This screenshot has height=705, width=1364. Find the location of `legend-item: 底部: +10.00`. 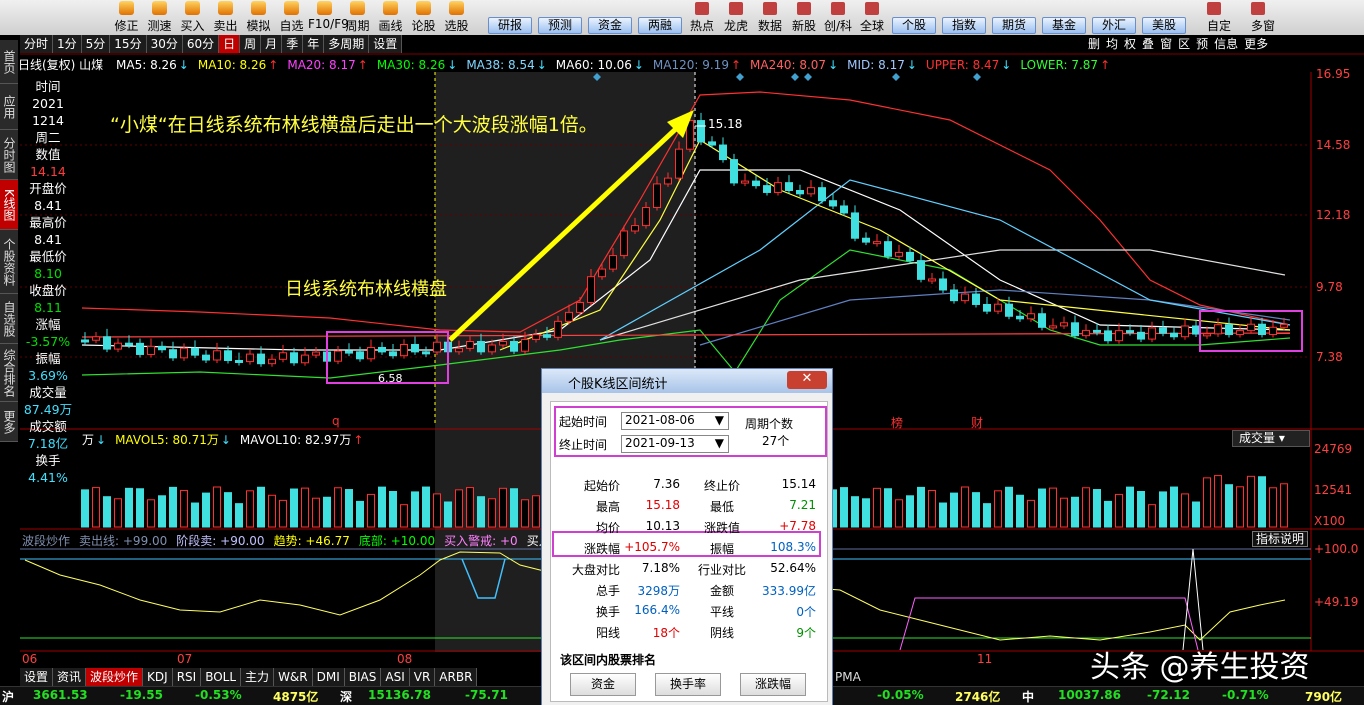

legend-item: 底部: +10.00 is located at coordinates (397, 541).